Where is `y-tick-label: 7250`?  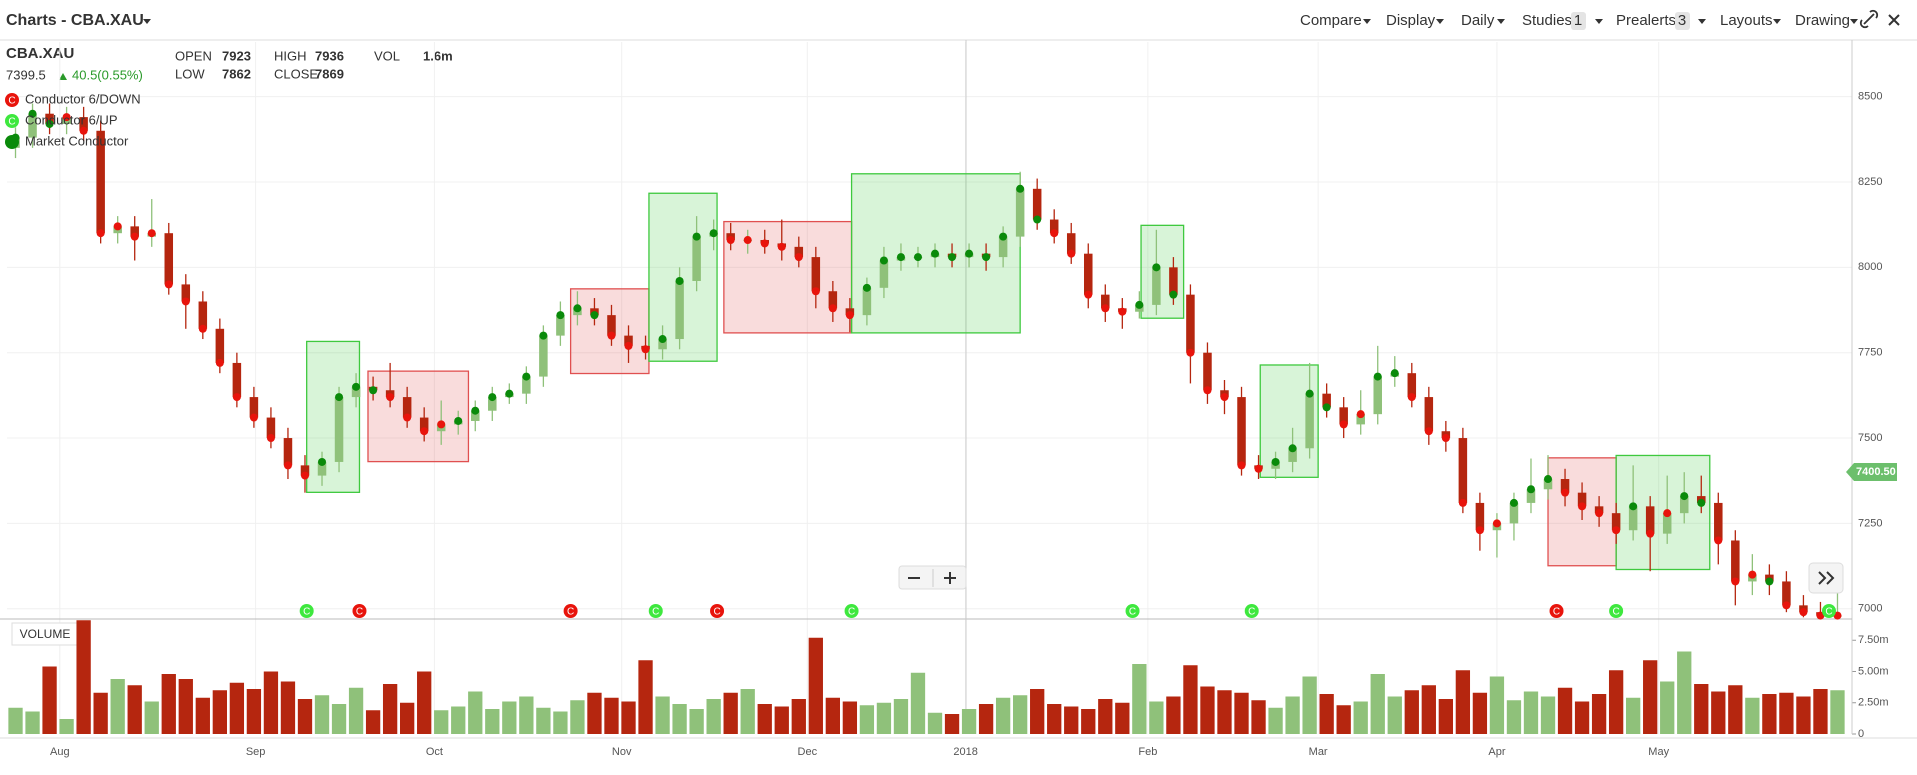
y-tick-label: 7250 is located at coordinates (1870, 523).